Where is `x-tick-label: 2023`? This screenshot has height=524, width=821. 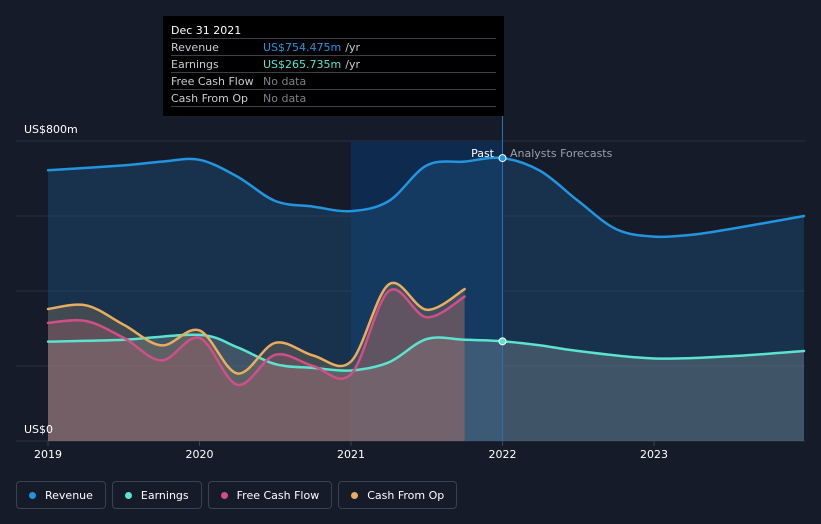 x-tick-label: 2023 is located at coordinates (654, 454).